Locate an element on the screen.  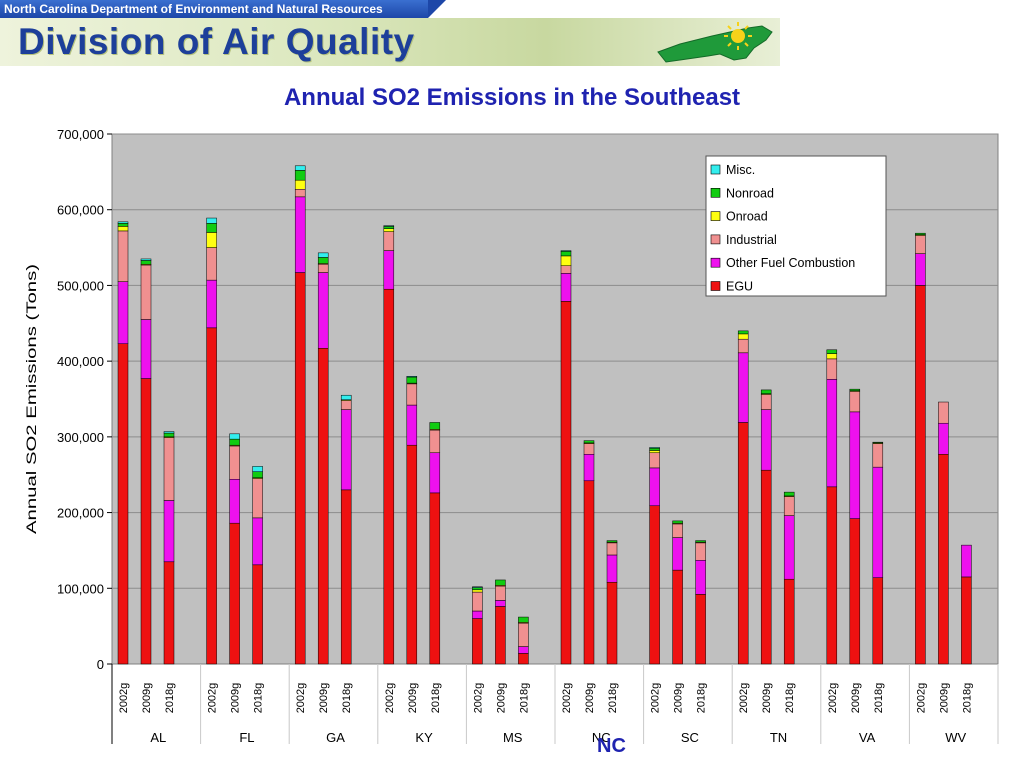
bar-segment-tn-2009-egu is located at coordinates (766, 567).